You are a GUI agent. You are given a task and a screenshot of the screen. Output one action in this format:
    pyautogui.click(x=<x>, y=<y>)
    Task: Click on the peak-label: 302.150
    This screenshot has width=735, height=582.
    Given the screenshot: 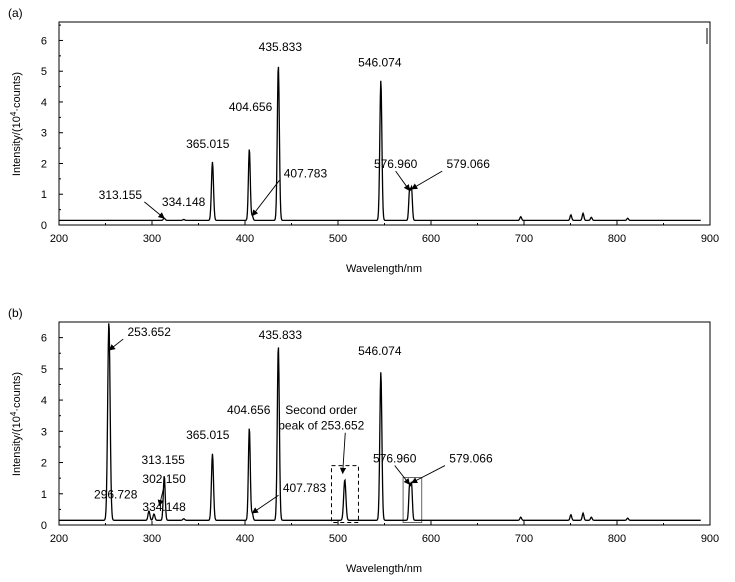 What is the action you would take?
    pyautogui.click(x=164, y=479)
    